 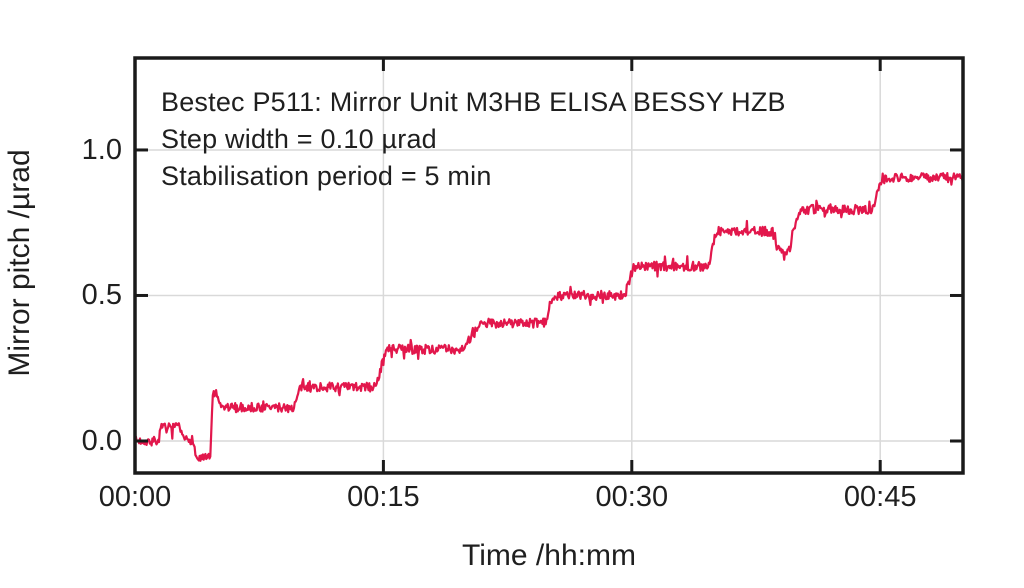 I want to click on y-tick-label: 0.5, so click(x=101, y=295).